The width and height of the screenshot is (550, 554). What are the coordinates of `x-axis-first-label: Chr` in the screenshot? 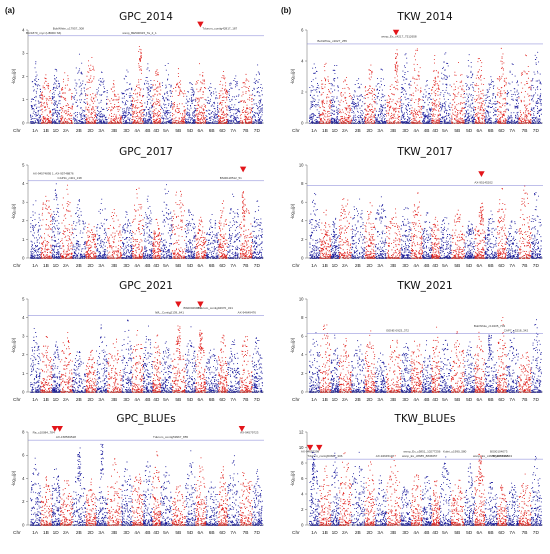 It's located at (17, 400).